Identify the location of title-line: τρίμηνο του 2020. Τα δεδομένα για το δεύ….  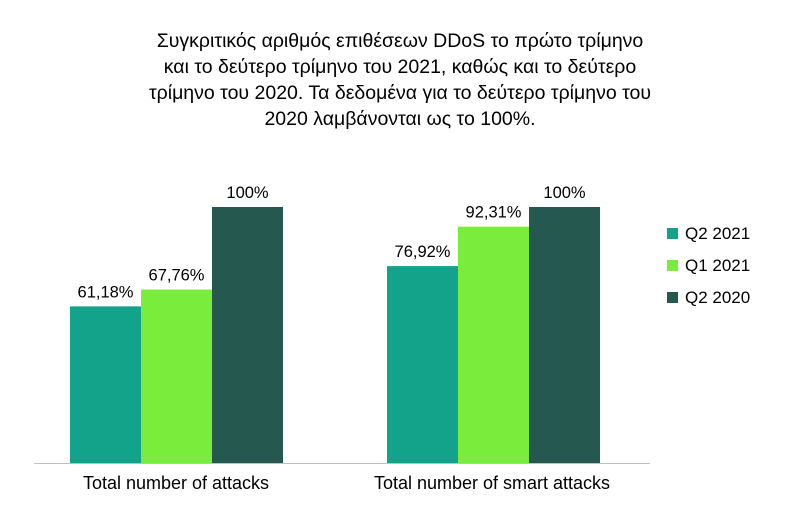
(400, 93).